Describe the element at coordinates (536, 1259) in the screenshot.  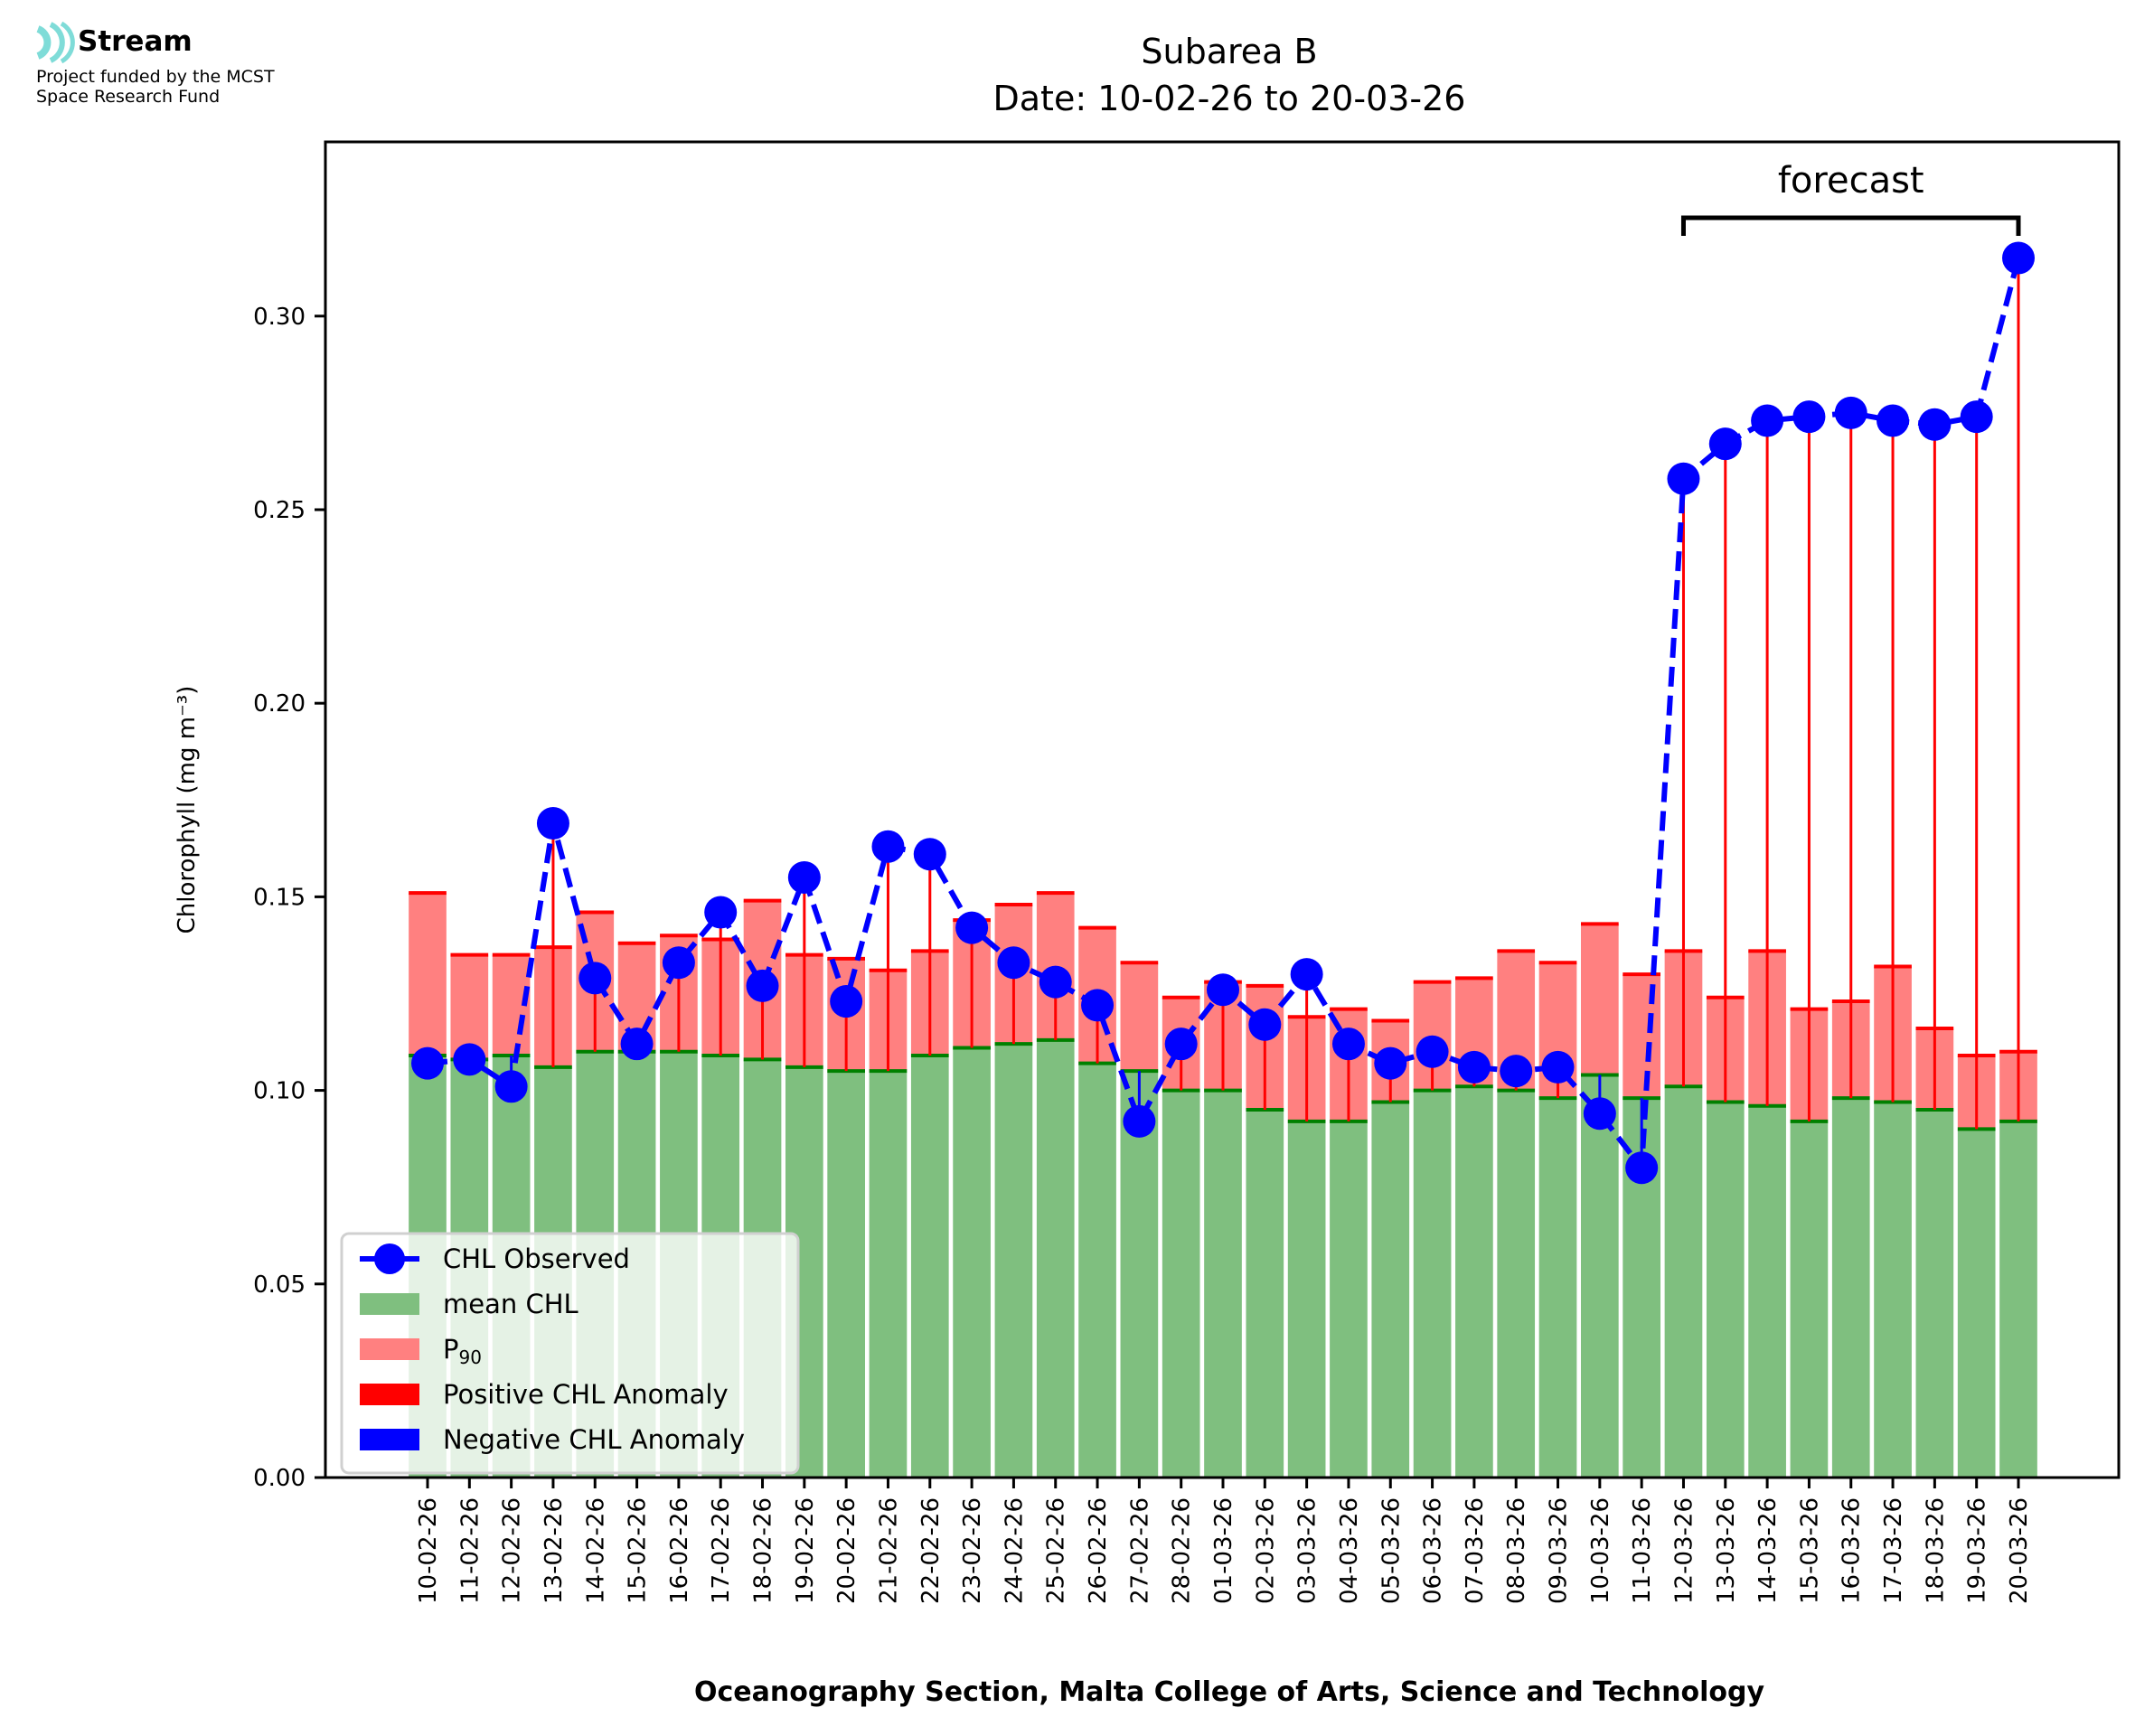
I see `legend-label: CHL Observed` at that location.